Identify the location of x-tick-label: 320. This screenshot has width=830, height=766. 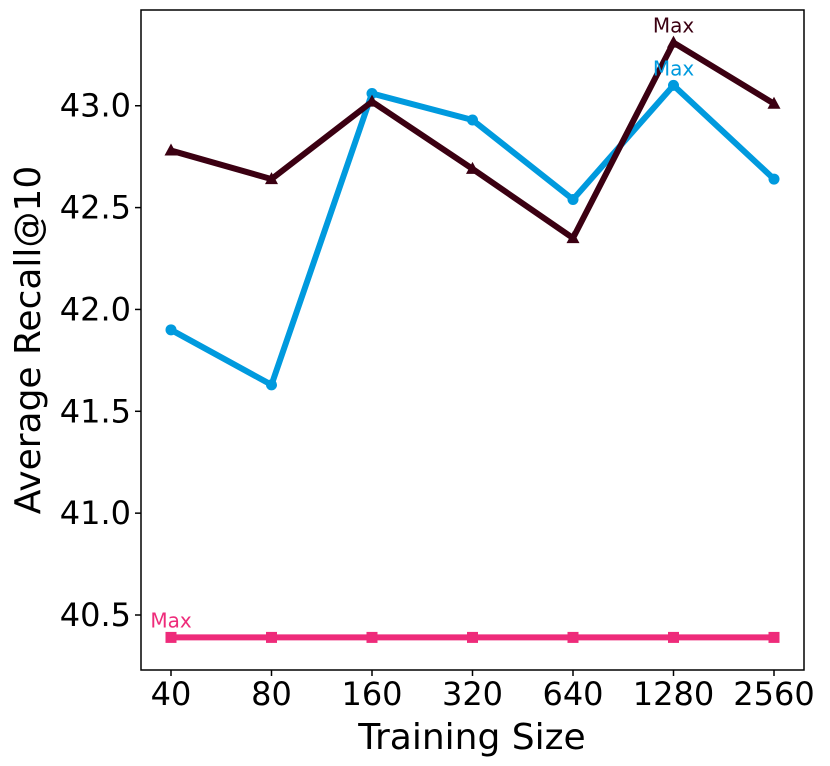
(472, 694).